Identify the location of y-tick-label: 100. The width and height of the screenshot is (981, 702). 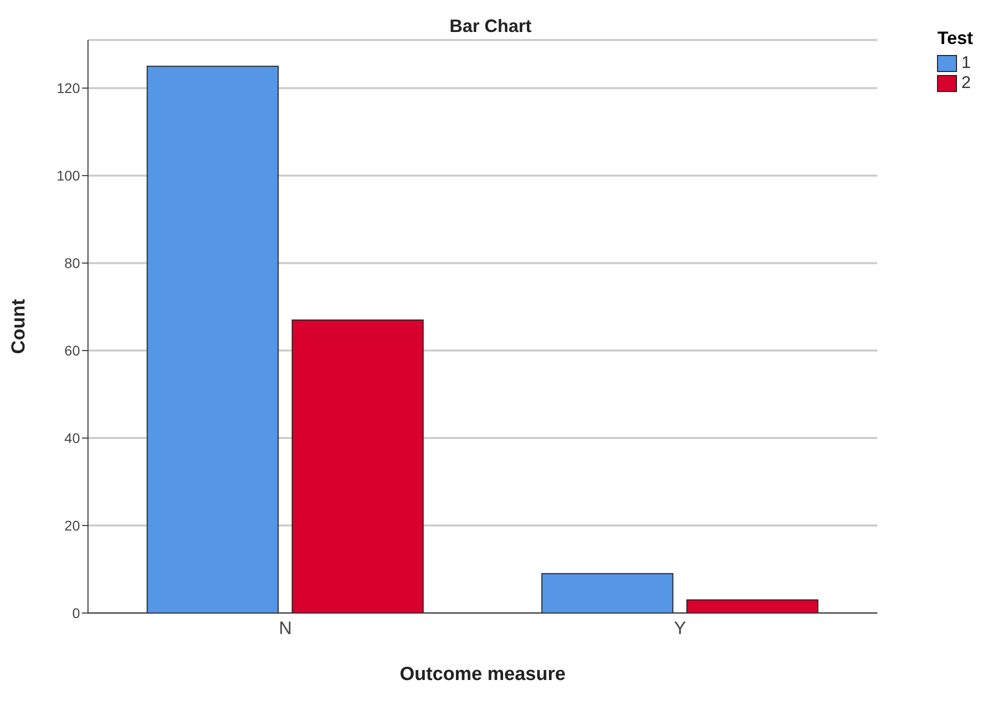
(68, 176).